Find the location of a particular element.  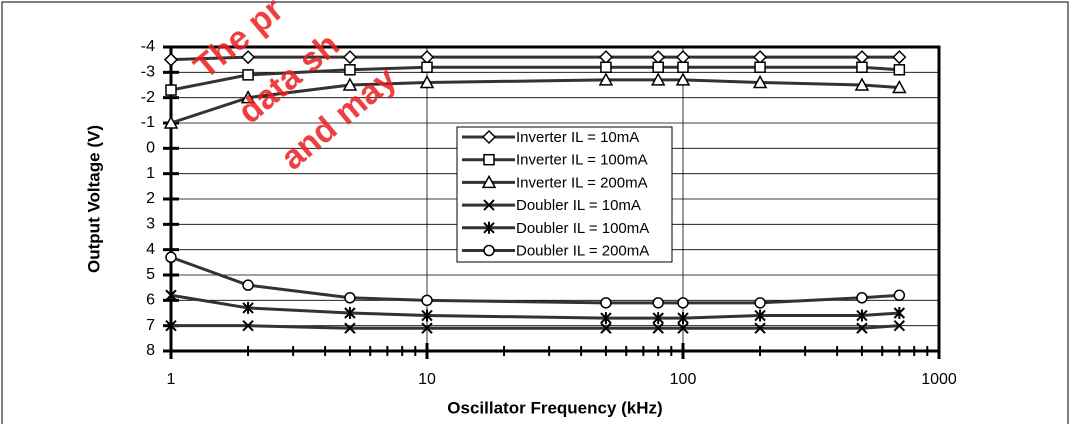

legend-box is located at coordinates (564, 194).